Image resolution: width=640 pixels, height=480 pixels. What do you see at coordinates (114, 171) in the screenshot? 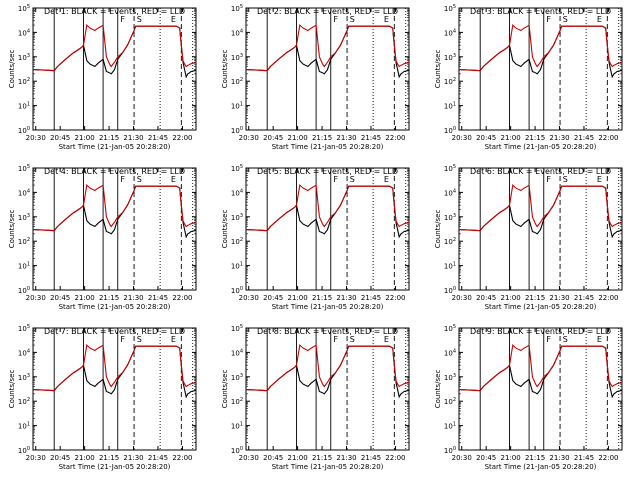
I see `plot-title: Det 4: BLACK = Events, RED = LLD` at bounding box center [114, 171].